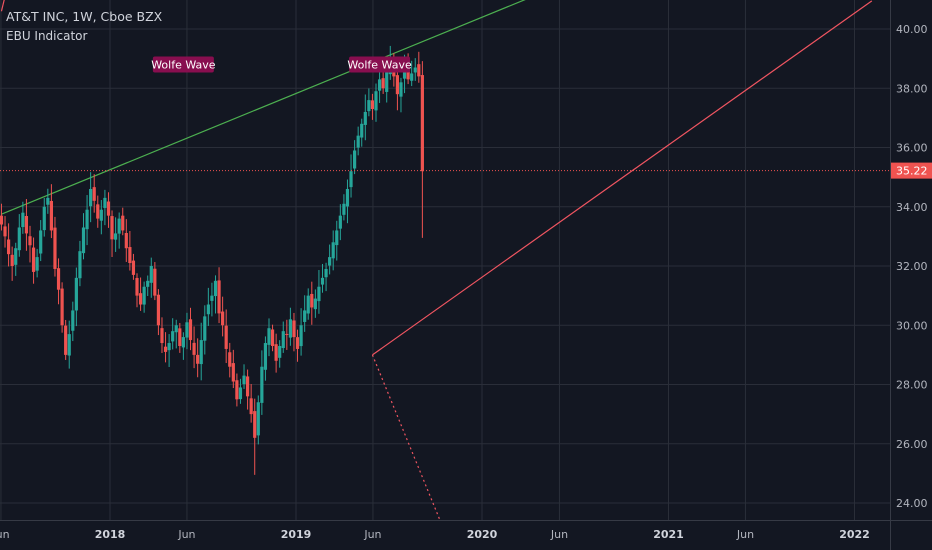 This screenshot has width=932, height=550. I want to click on symbol-title: AT&T INC, 1W, Cboe BZX, so click(84, 16).